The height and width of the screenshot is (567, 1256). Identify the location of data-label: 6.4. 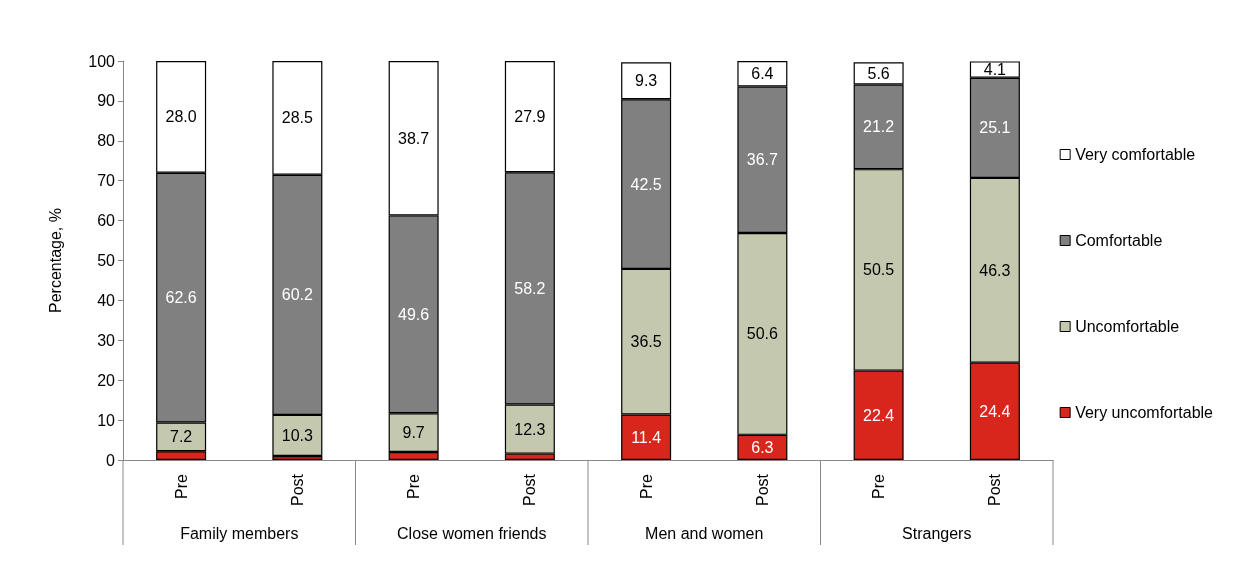
(762, 74).